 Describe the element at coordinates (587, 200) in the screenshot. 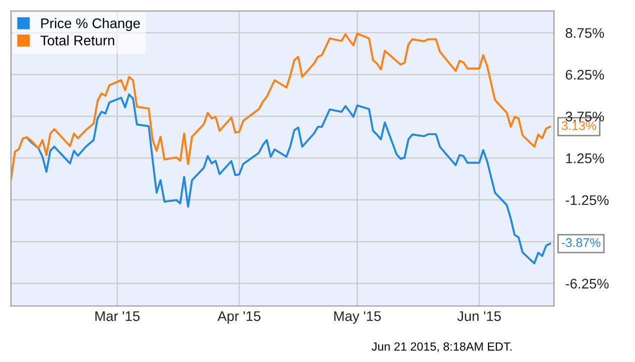

I see `y-tick-label: -1.25%` at that location.